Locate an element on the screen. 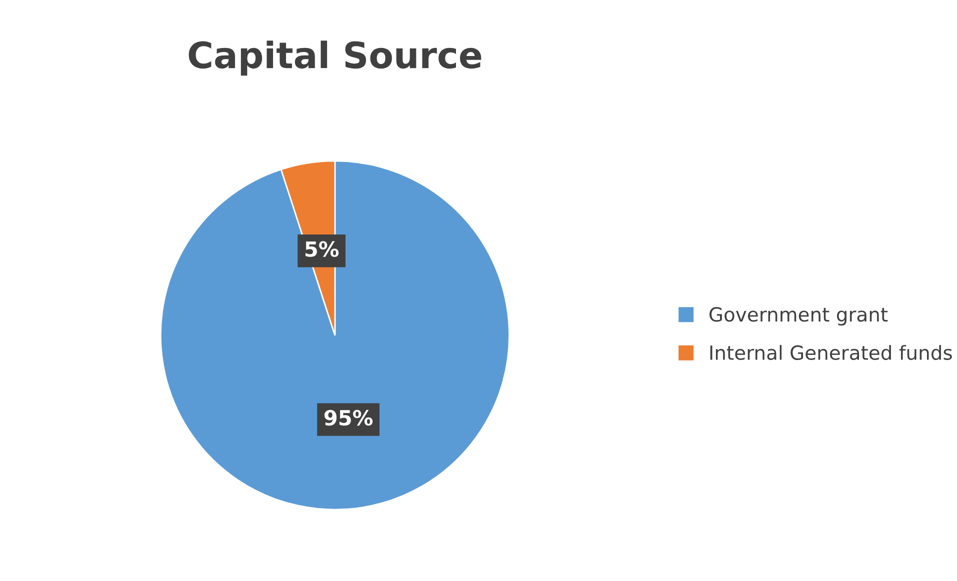 This screenshot has width=957, height=581. legend-label: Internal Generated funds is located at coordinates (831, 352).